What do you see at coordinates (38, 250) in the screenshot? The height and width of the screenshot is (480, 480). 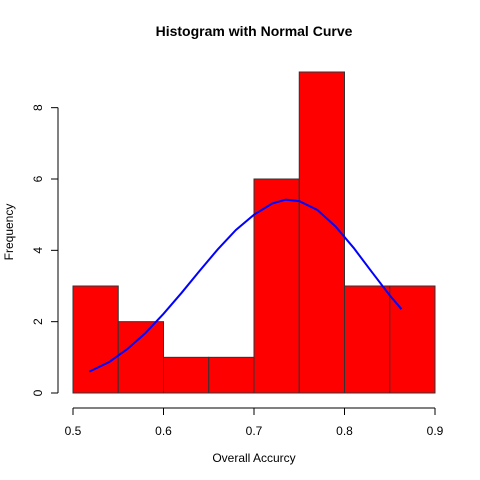 I see `y-tick-label: 4` at bounding box center [38, 250].